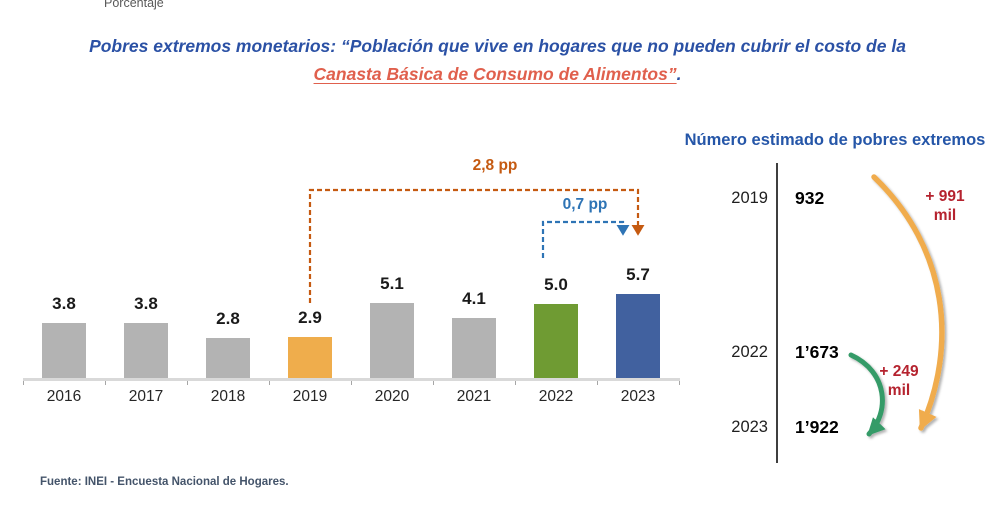 This screenshot has width=995, height=505. What do you see at coordinates (392, 396) in the screenshot?
I see `x-tick-label-2020: 2020` at bounding box center [392, 396].